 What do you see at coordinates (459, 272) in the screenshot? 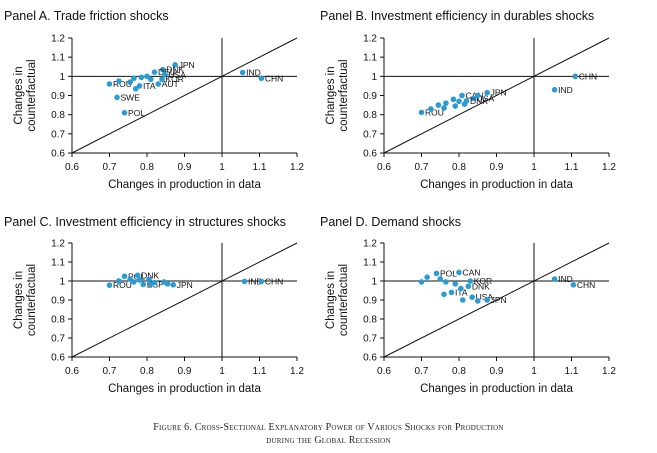
I see `data-point-can` at bounding box center [459, 272].